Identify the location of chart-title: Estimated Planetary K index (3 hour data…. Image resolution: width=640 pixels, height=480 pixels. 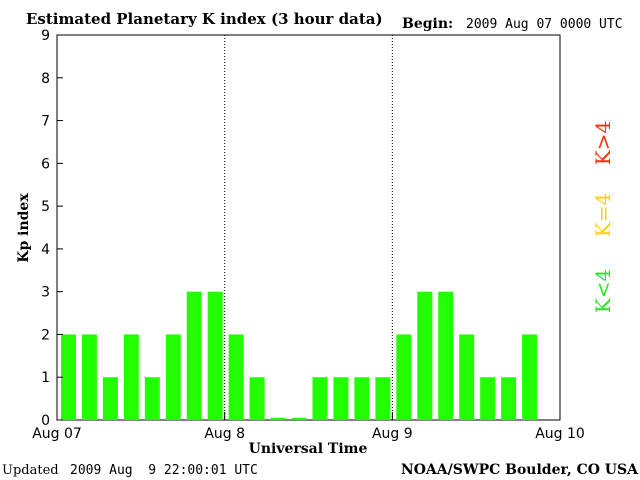
(204, 19).